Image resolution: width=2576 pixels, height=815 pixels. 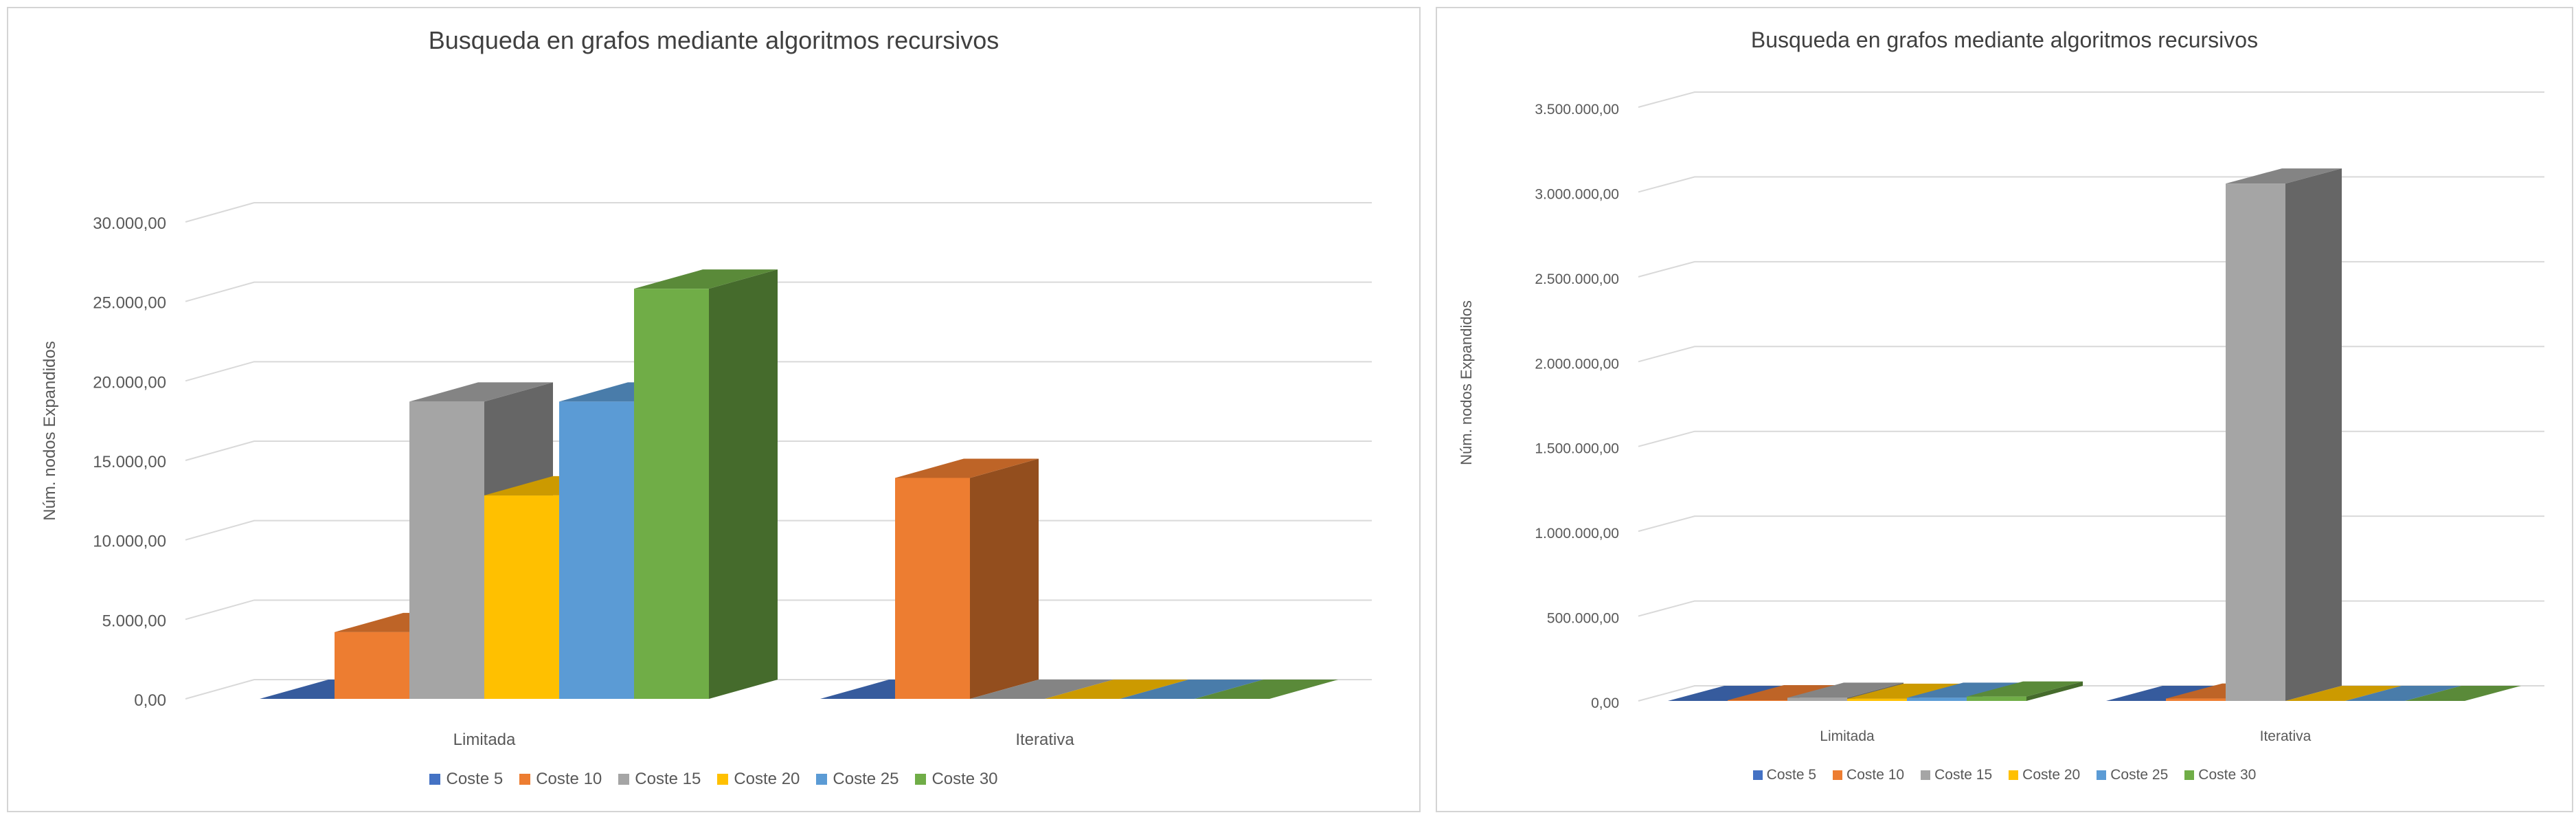 What do you see at coordinates (1044, 739) in the screenshot?
I see `chart-left-category-label: Iterativa` at bounding box center [1044, 739].